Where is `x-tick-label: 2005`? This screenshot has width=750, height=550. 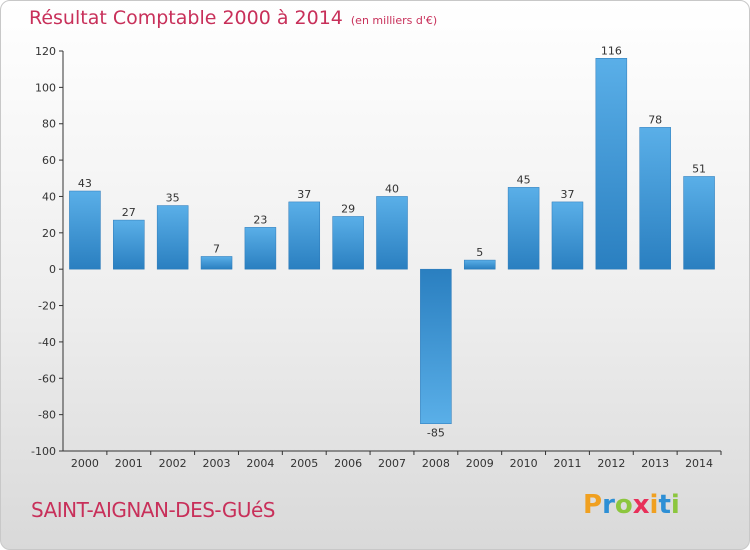
x-tick-label: 2005 is located at coordinates (304, 463).